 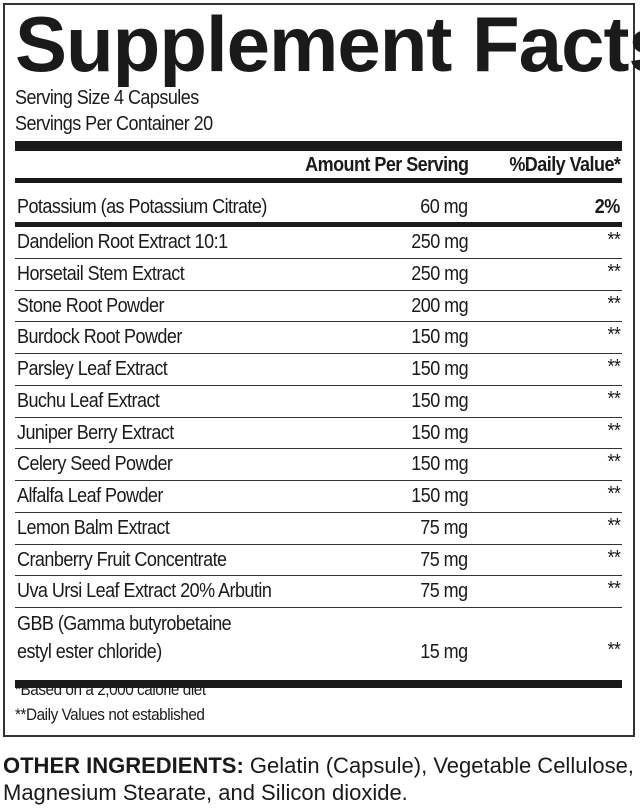 I want to click on ingredient-row: Juniper Berry Extract 150 mg **, so click(x=318, y=434).